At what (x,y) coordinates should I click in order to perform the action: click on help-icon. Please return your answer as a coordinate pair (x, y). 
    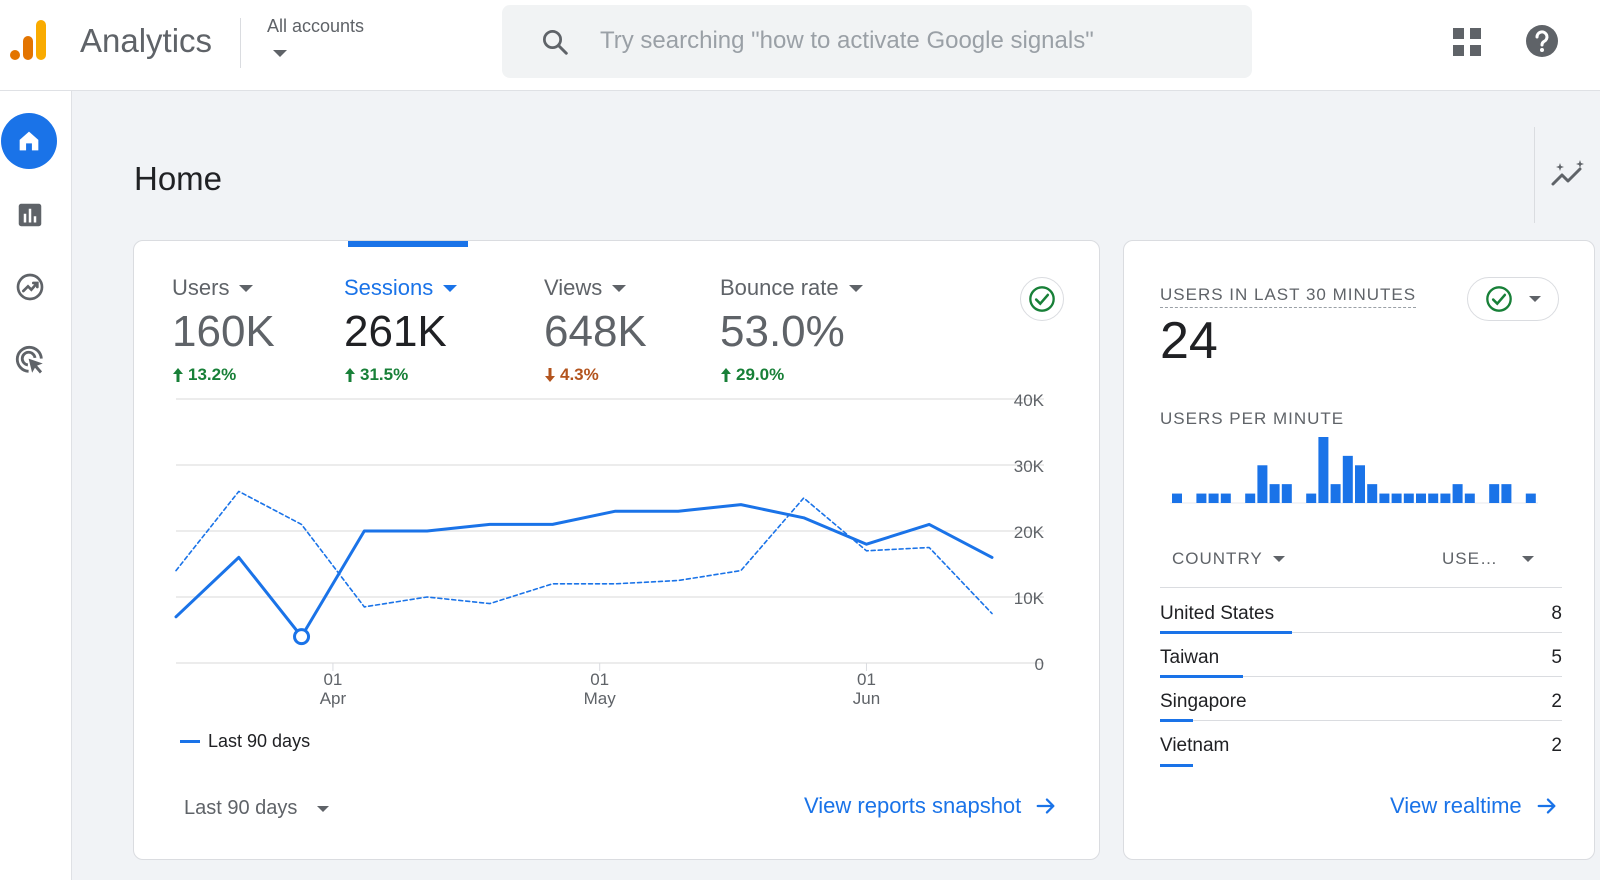
    Looking at the image, I should click on (1542, 41).